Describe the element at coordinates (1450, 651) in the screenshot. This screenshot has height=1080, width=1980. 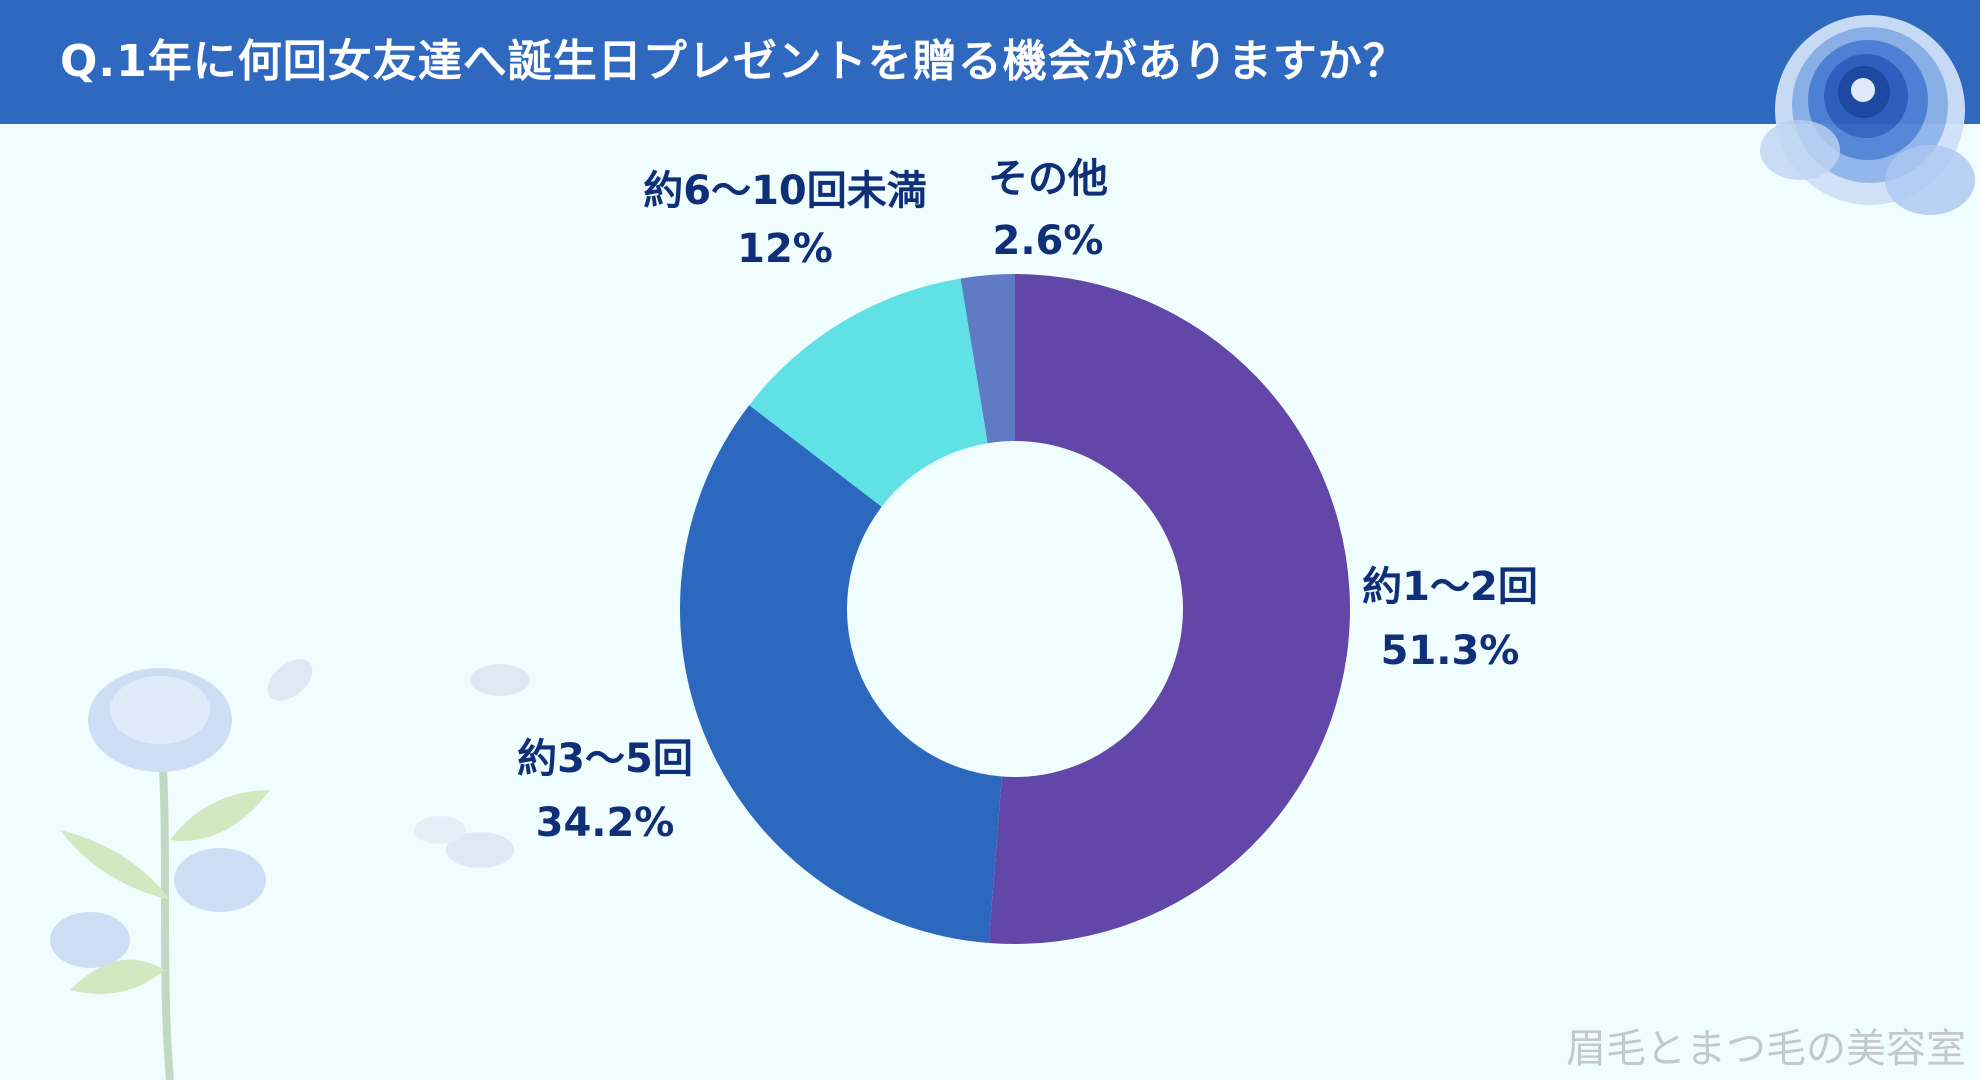
I see `slice-value-label: 51.3%` at that location.